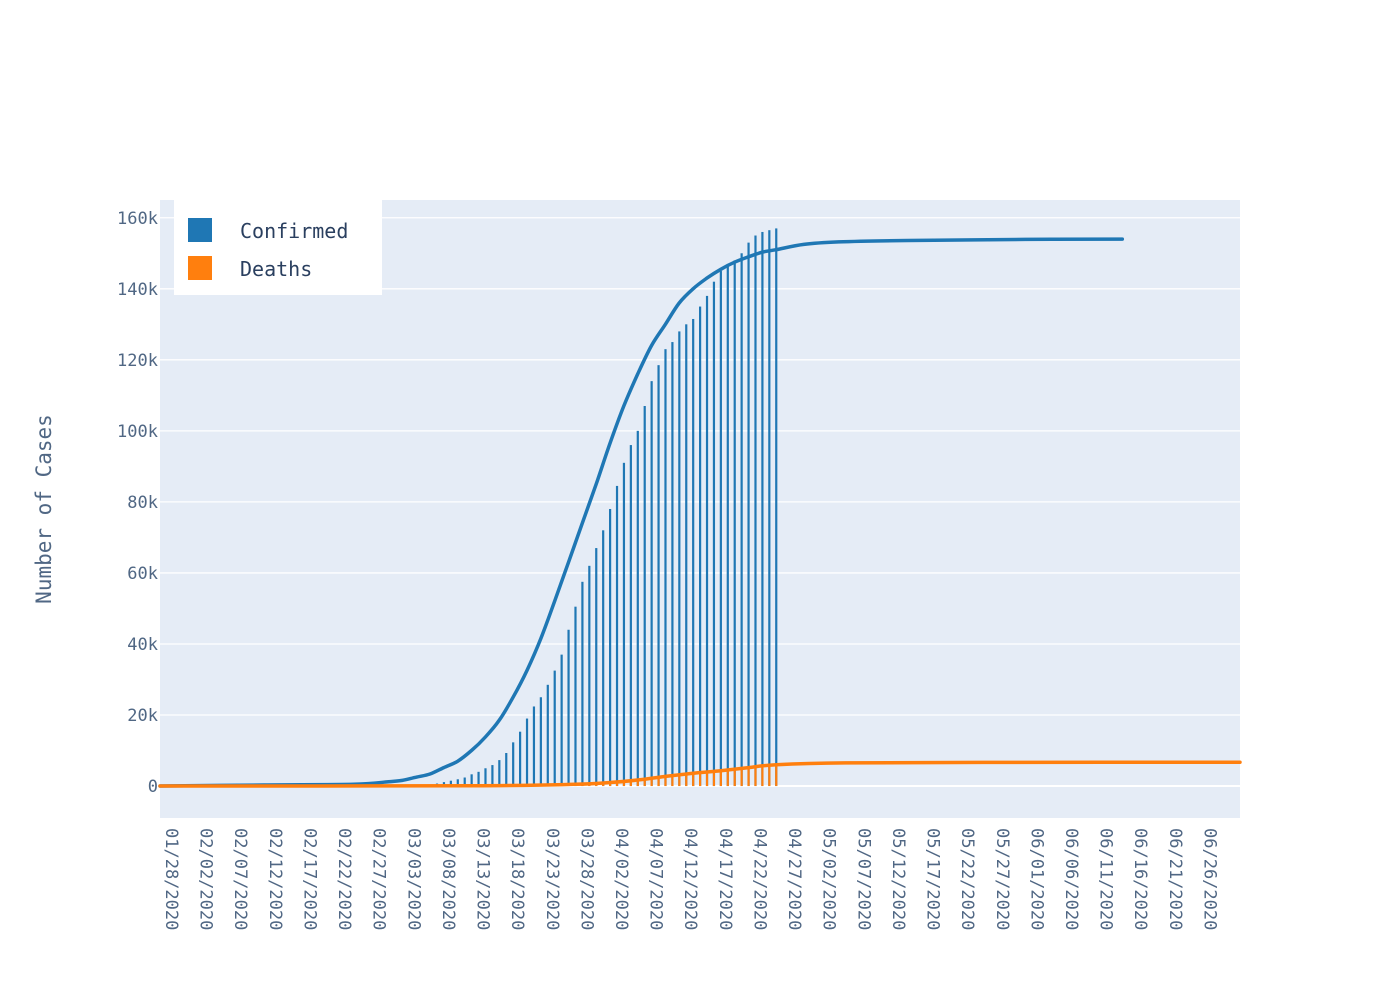  I want to click on x-tick-label: 03/23/2020, so click(552, 879).